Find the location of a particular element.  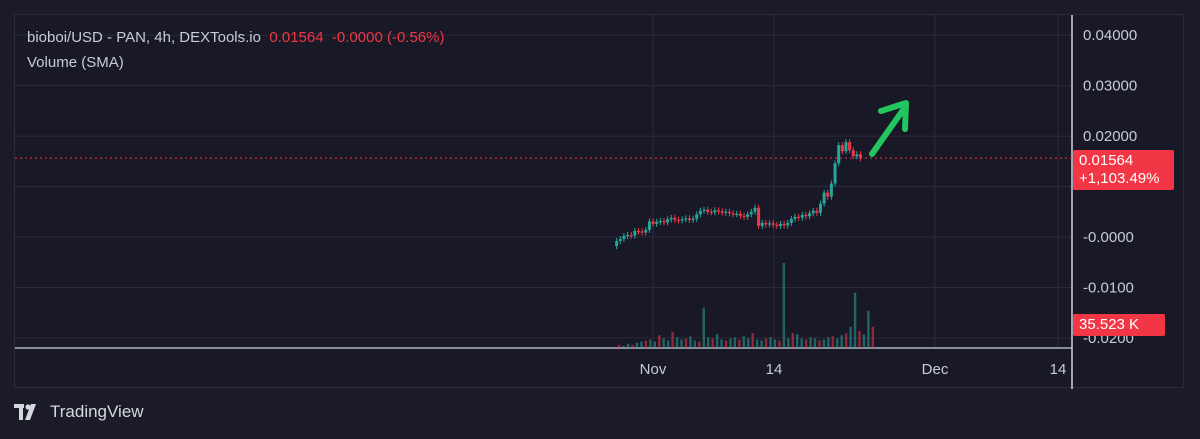

current-price-percent: +1,103.49% is located at coordinates (1119, 178).